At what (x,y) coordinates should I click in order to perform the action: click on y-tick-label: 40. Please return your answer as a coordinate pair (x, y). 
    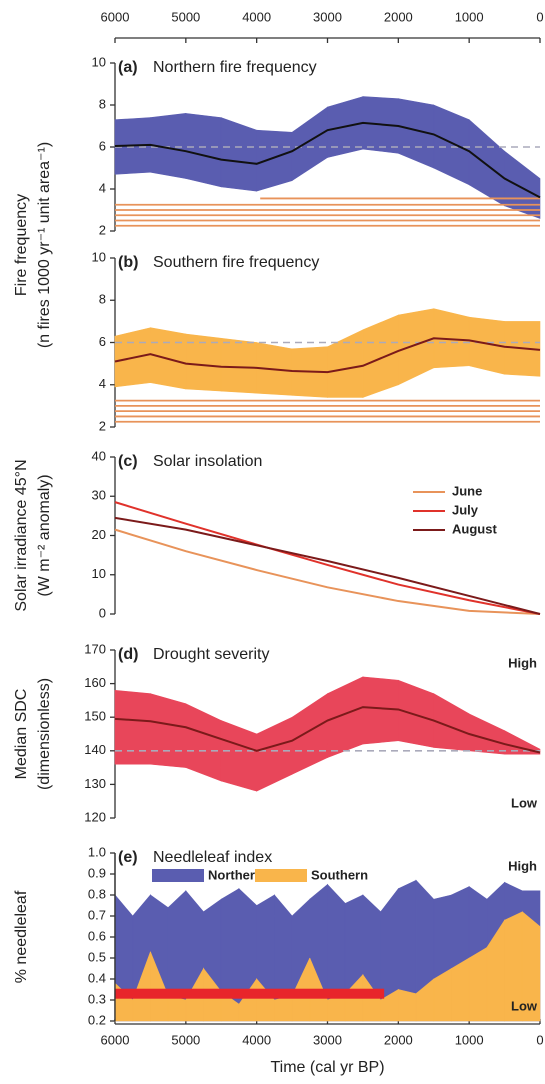
    Looking at the image, I should click on (99, 455).